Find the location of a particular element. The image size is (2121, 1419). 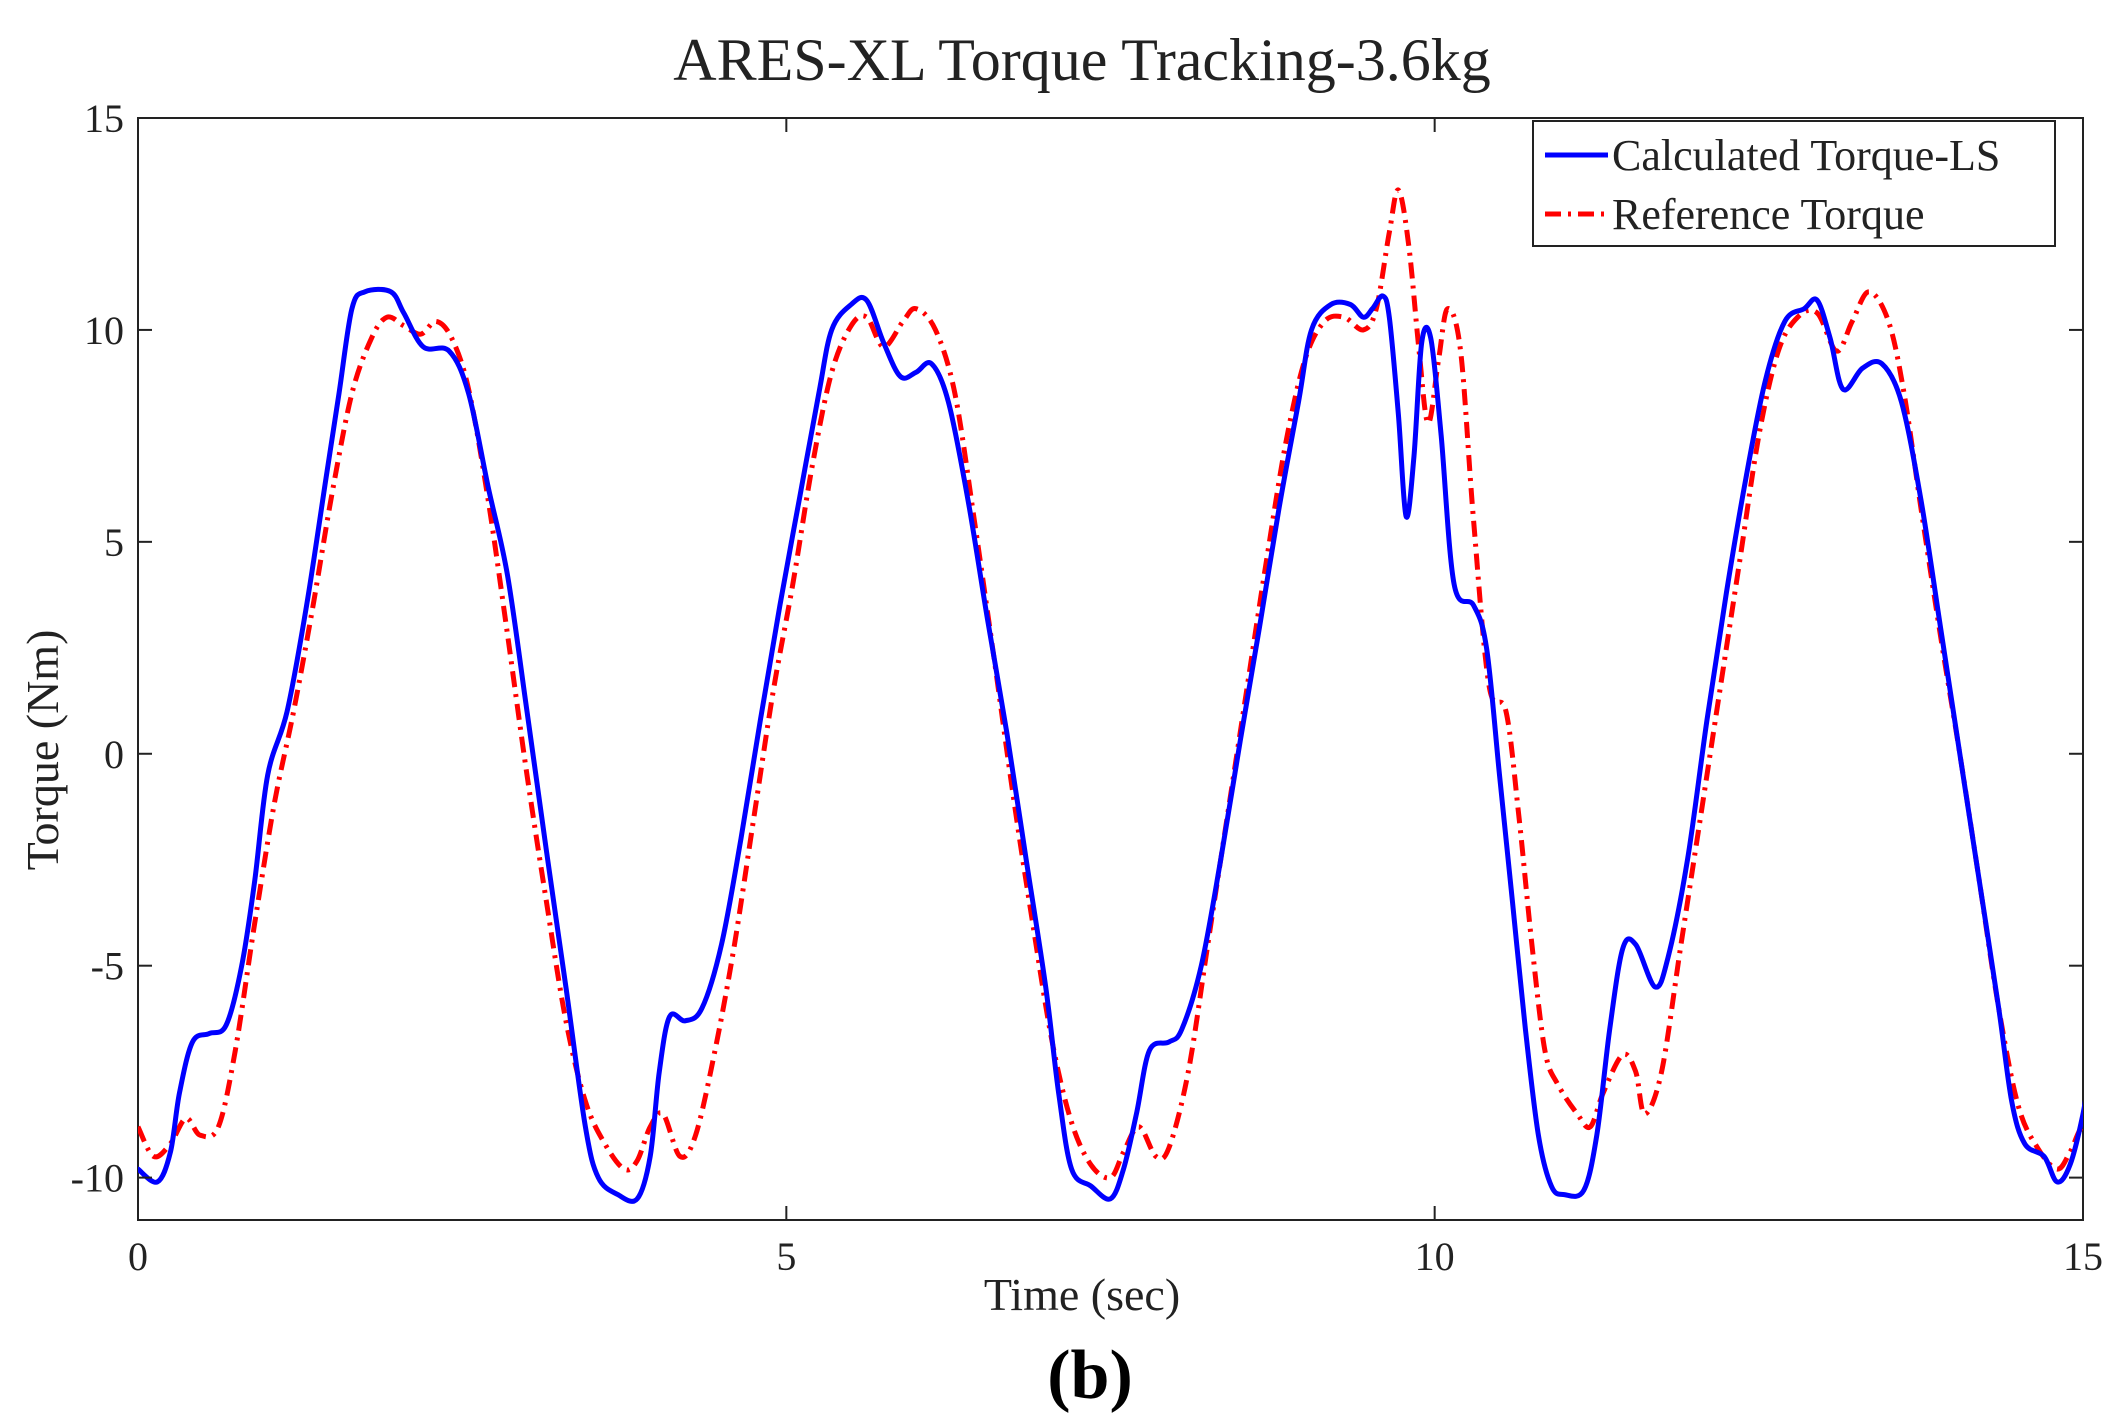

x-tick-label: 5 is located at coordinates (786, 1256).